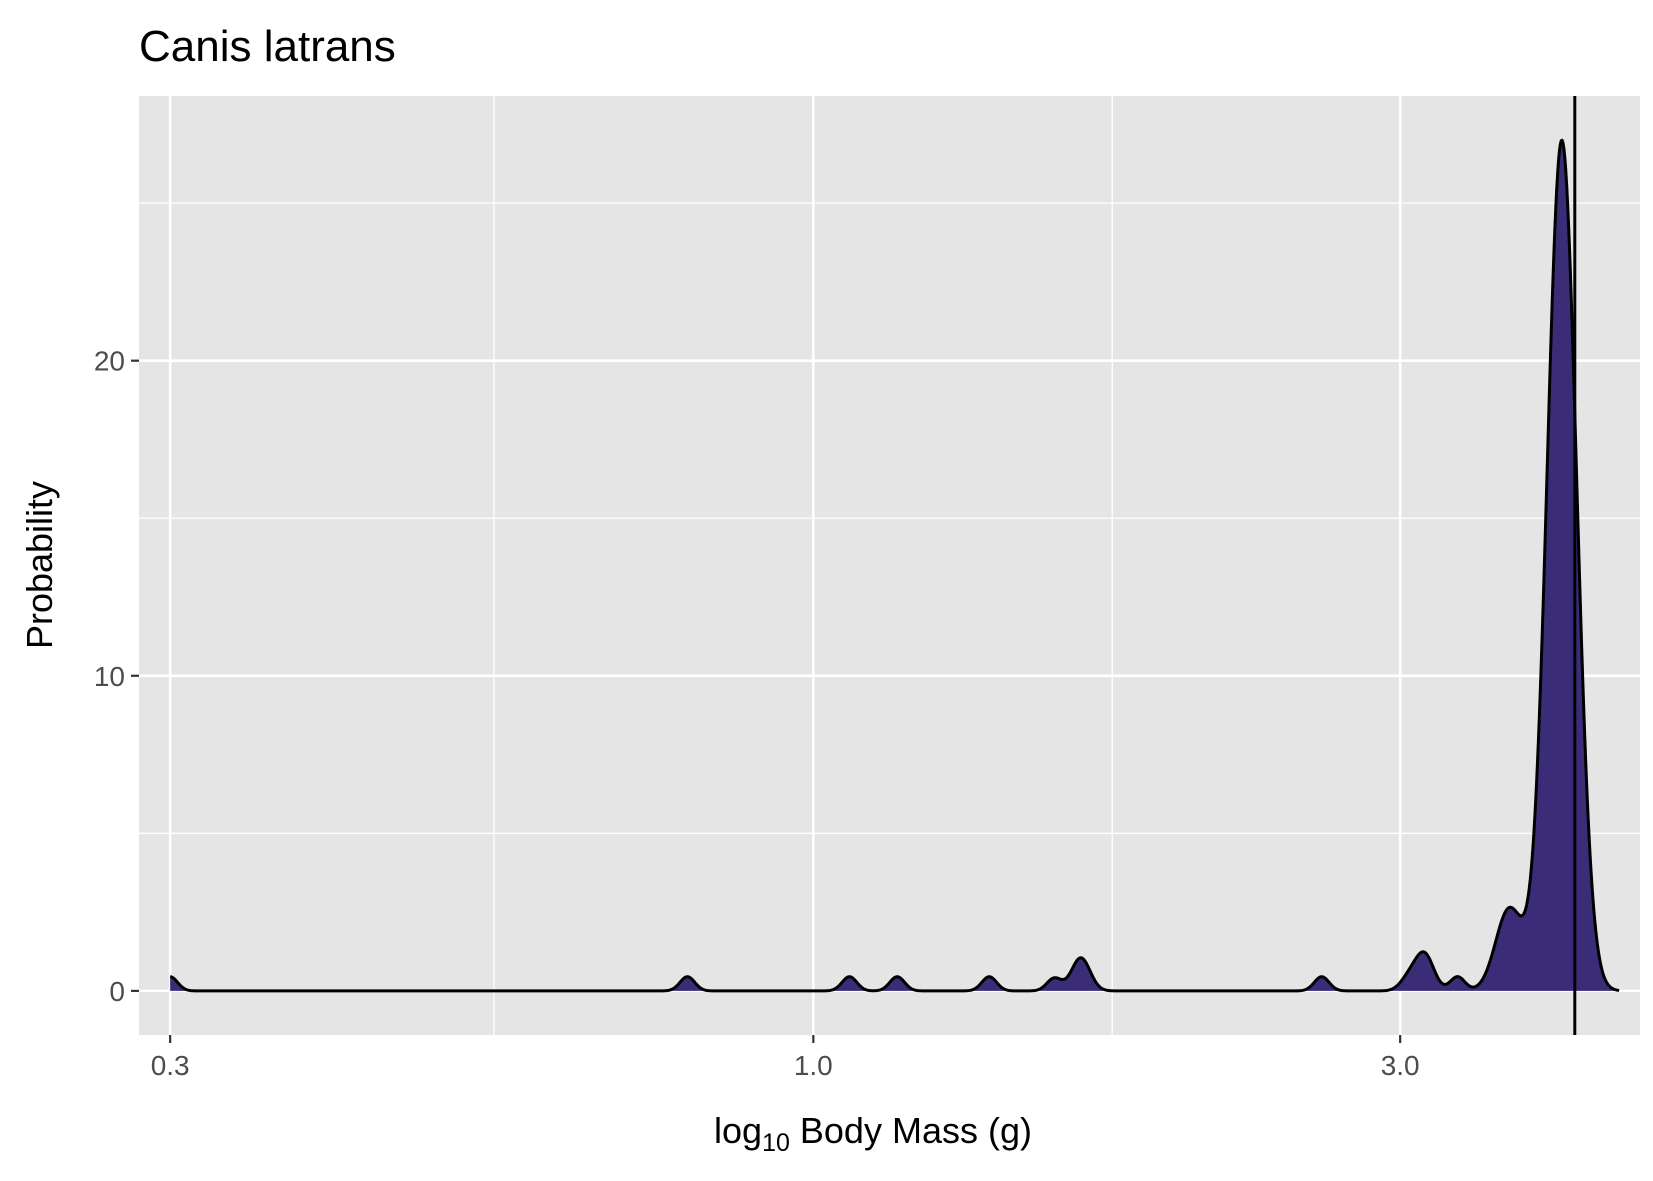  I want to click on y-tick-label: 10, so click(109, 676).